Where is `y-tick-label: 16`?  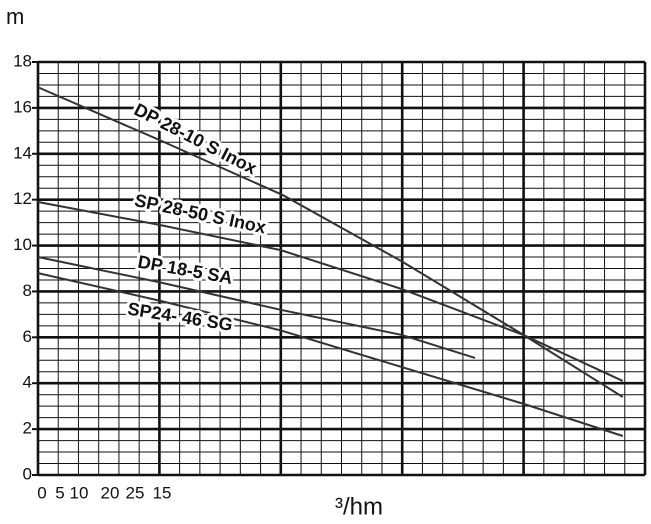 y-tick-label: 16 is located at coordinates (22, 106).